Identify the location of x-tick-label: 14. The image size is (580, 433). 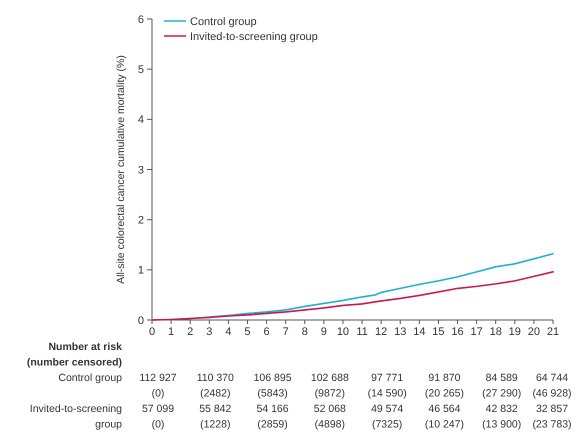
(419, 332).